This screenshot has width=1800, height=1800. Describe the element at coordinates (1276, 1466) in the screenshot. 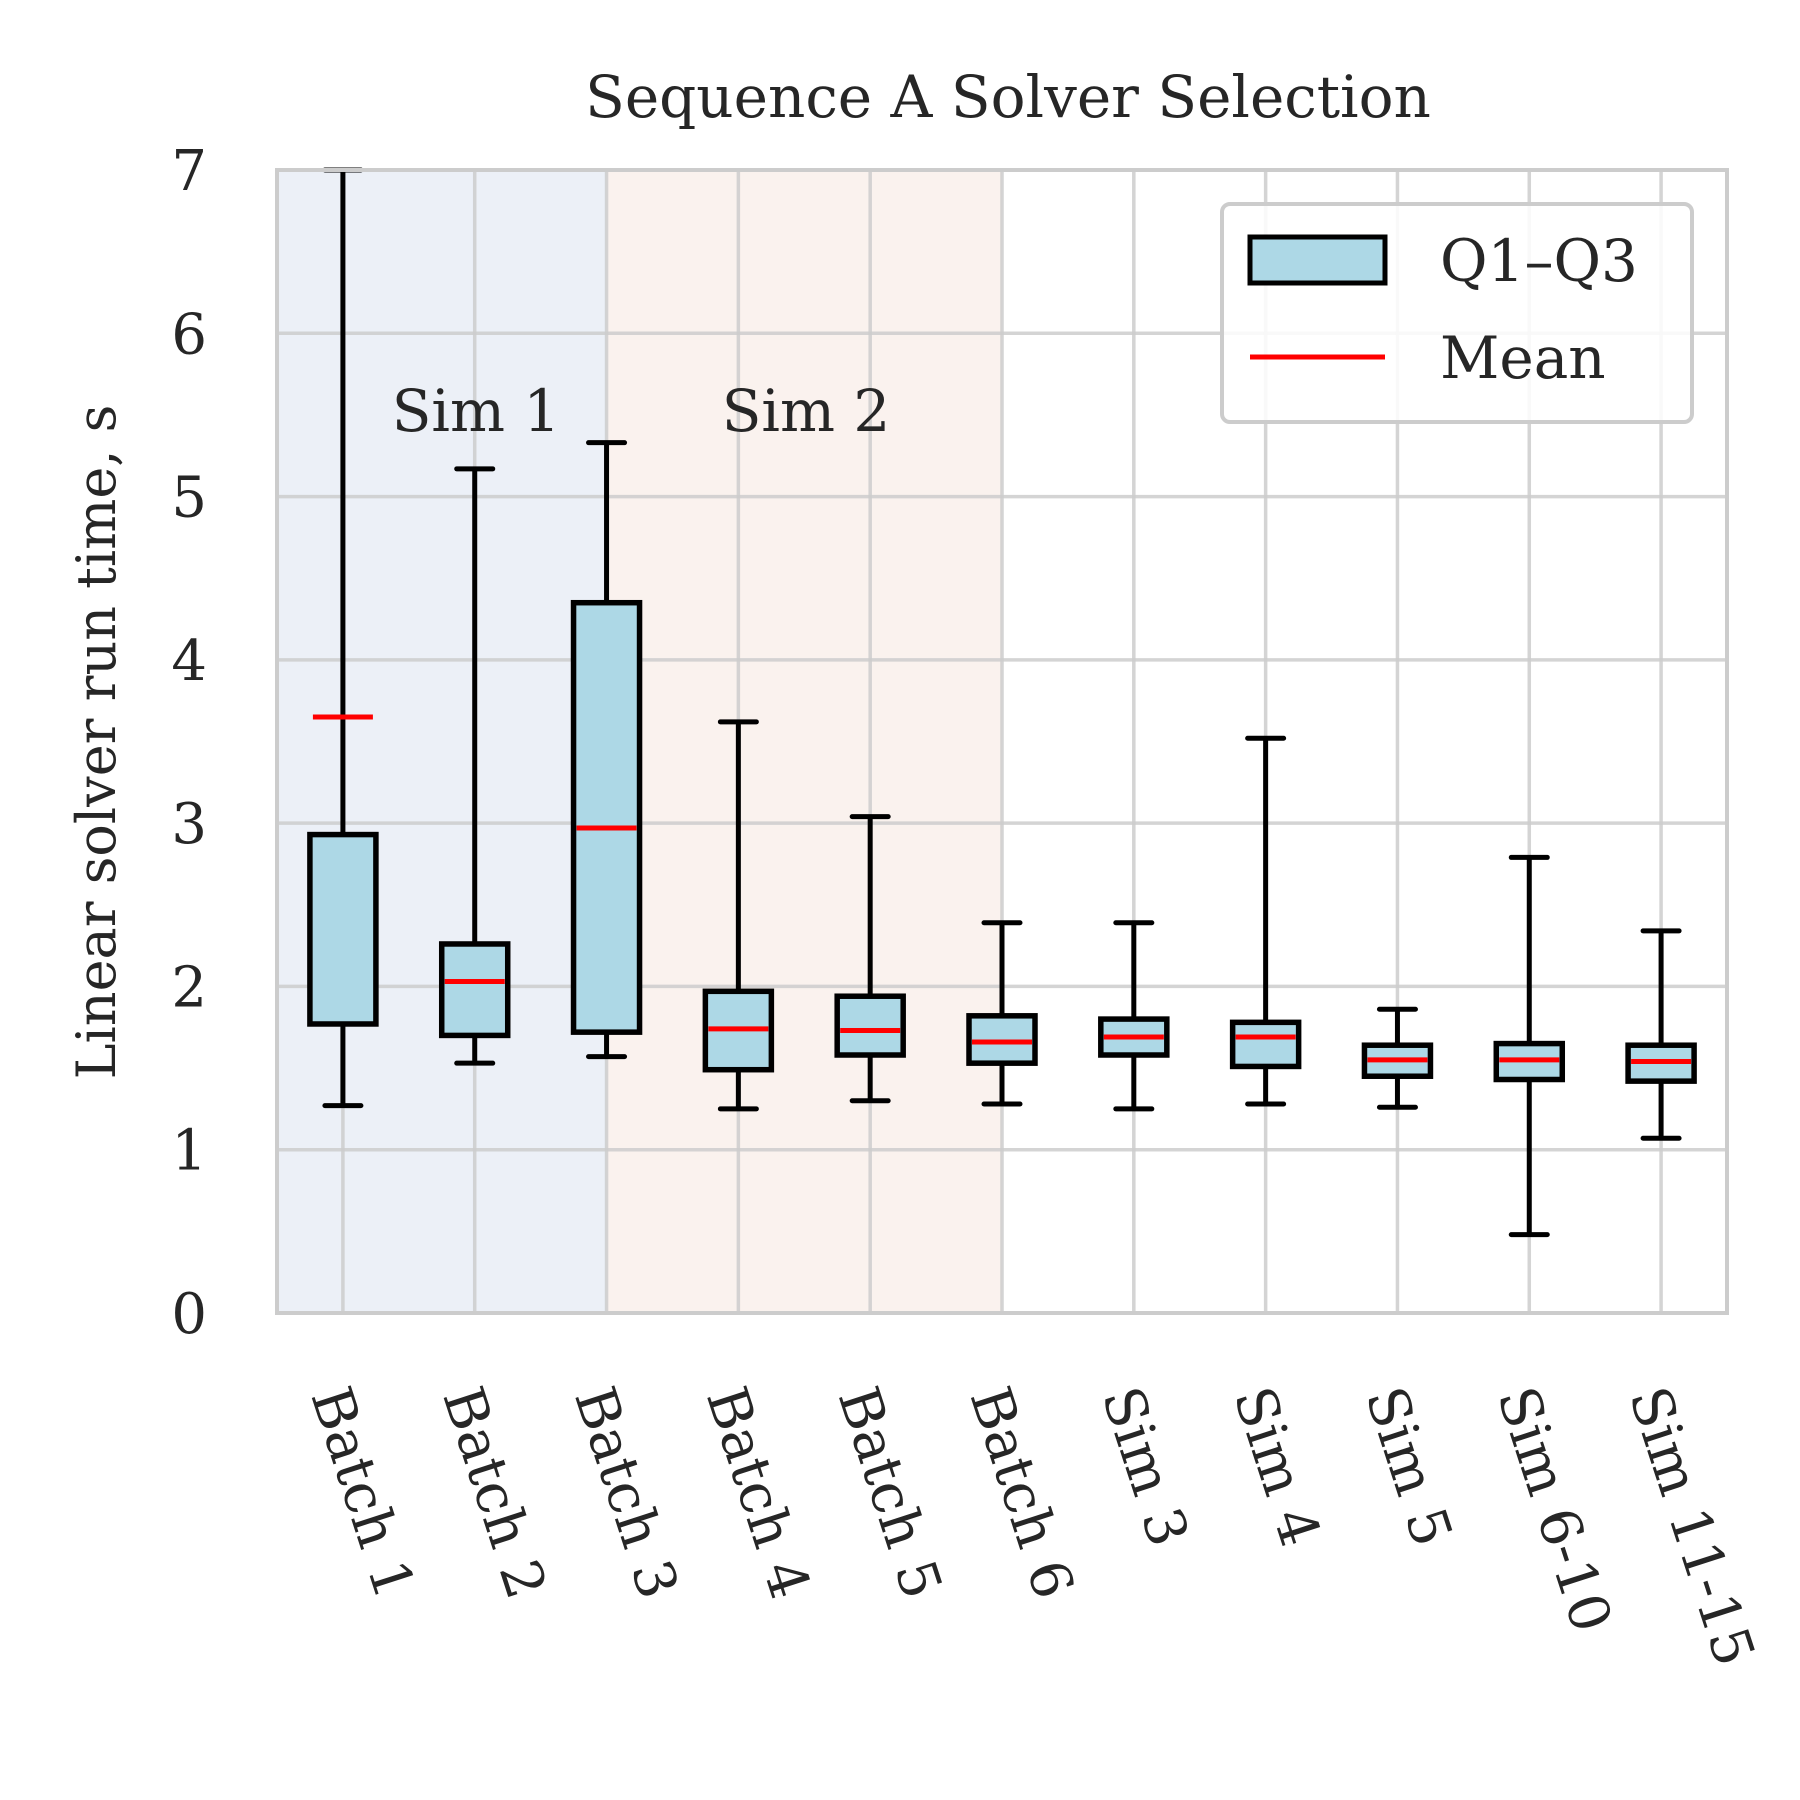

I see `x-tick-label-8: Sim 4` at that location.